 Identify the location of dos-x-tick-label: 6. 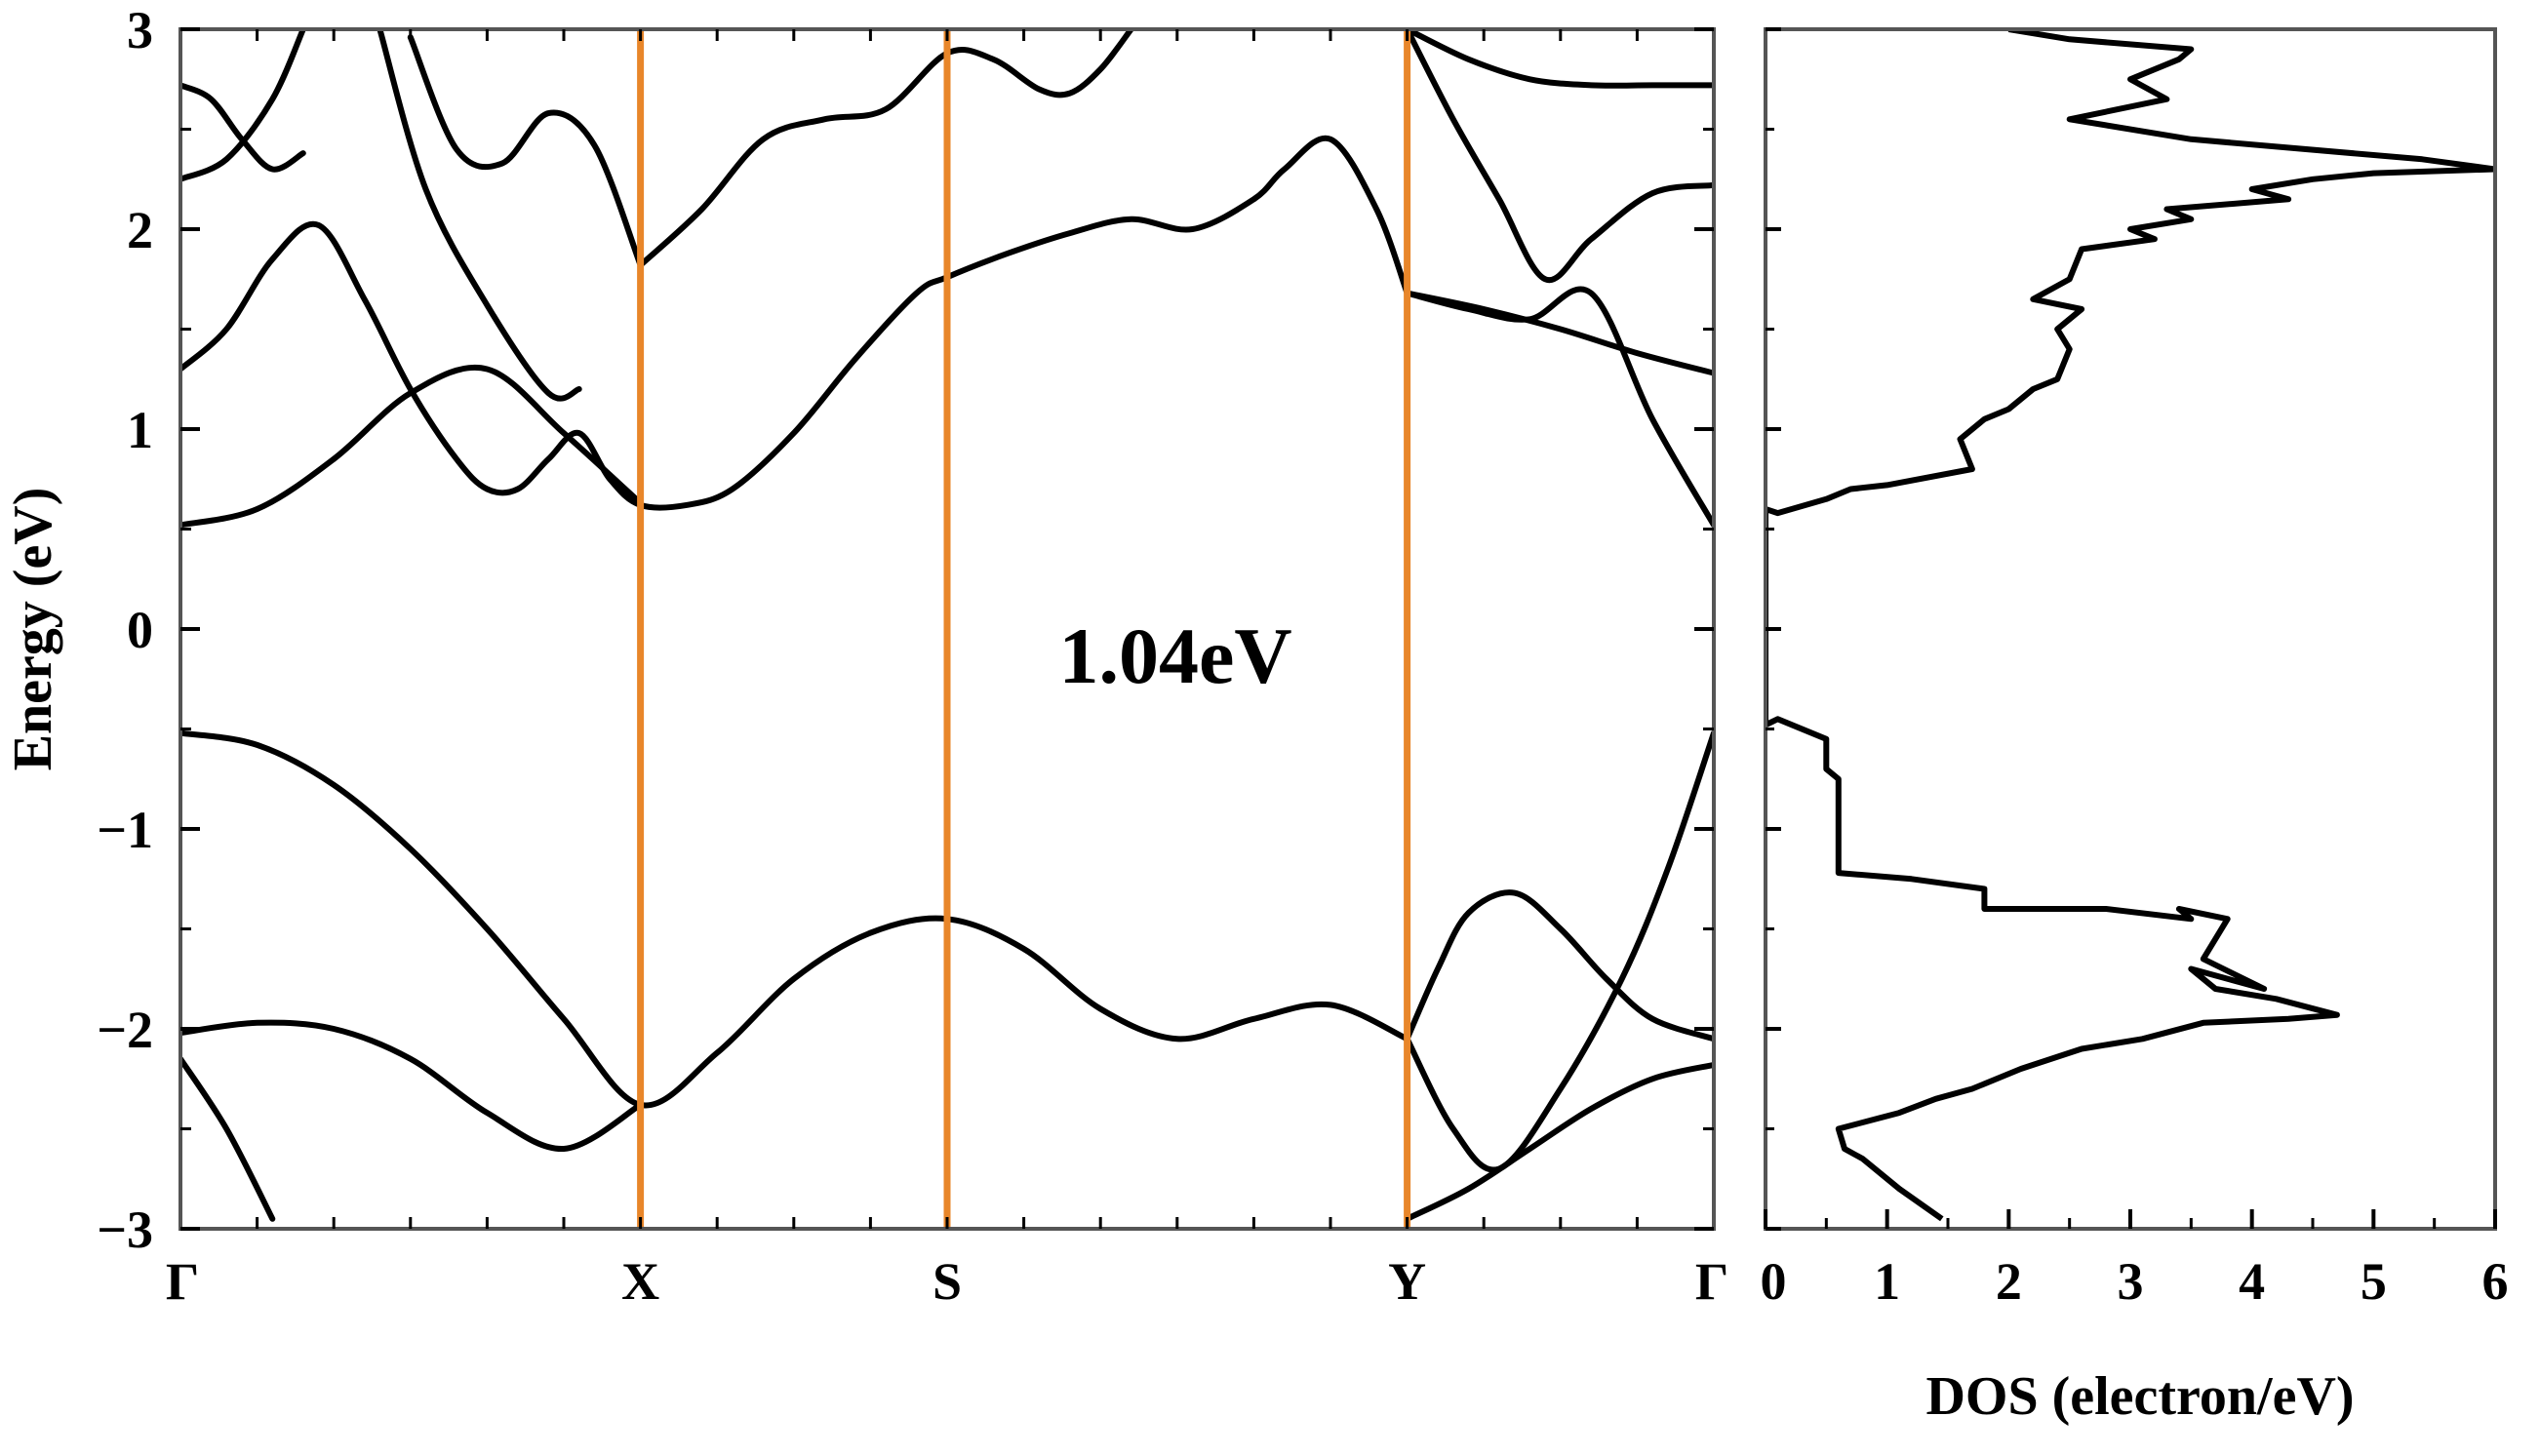
(2495, 1281).